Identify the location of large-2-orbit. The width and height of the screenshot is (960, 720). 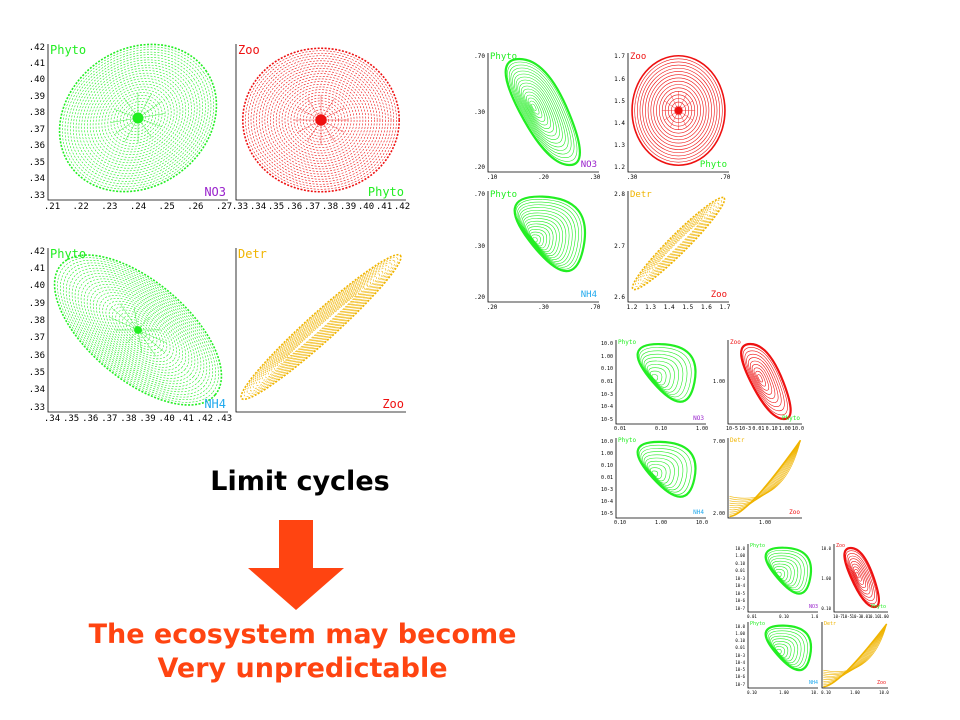
(138, 330).